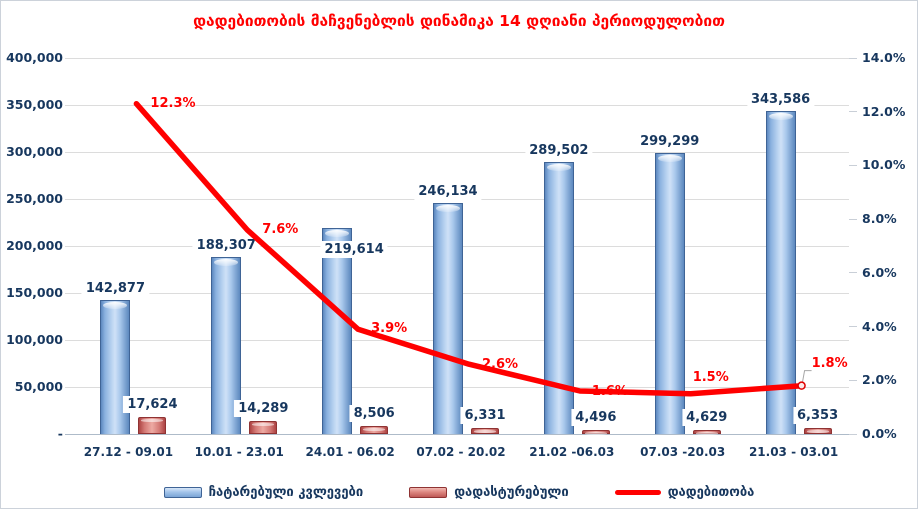  What do you see at coordinates (34, 104) in the screenshot?
I see `y-axis-tick-label: 350,000` at bounding box center [34, 104].